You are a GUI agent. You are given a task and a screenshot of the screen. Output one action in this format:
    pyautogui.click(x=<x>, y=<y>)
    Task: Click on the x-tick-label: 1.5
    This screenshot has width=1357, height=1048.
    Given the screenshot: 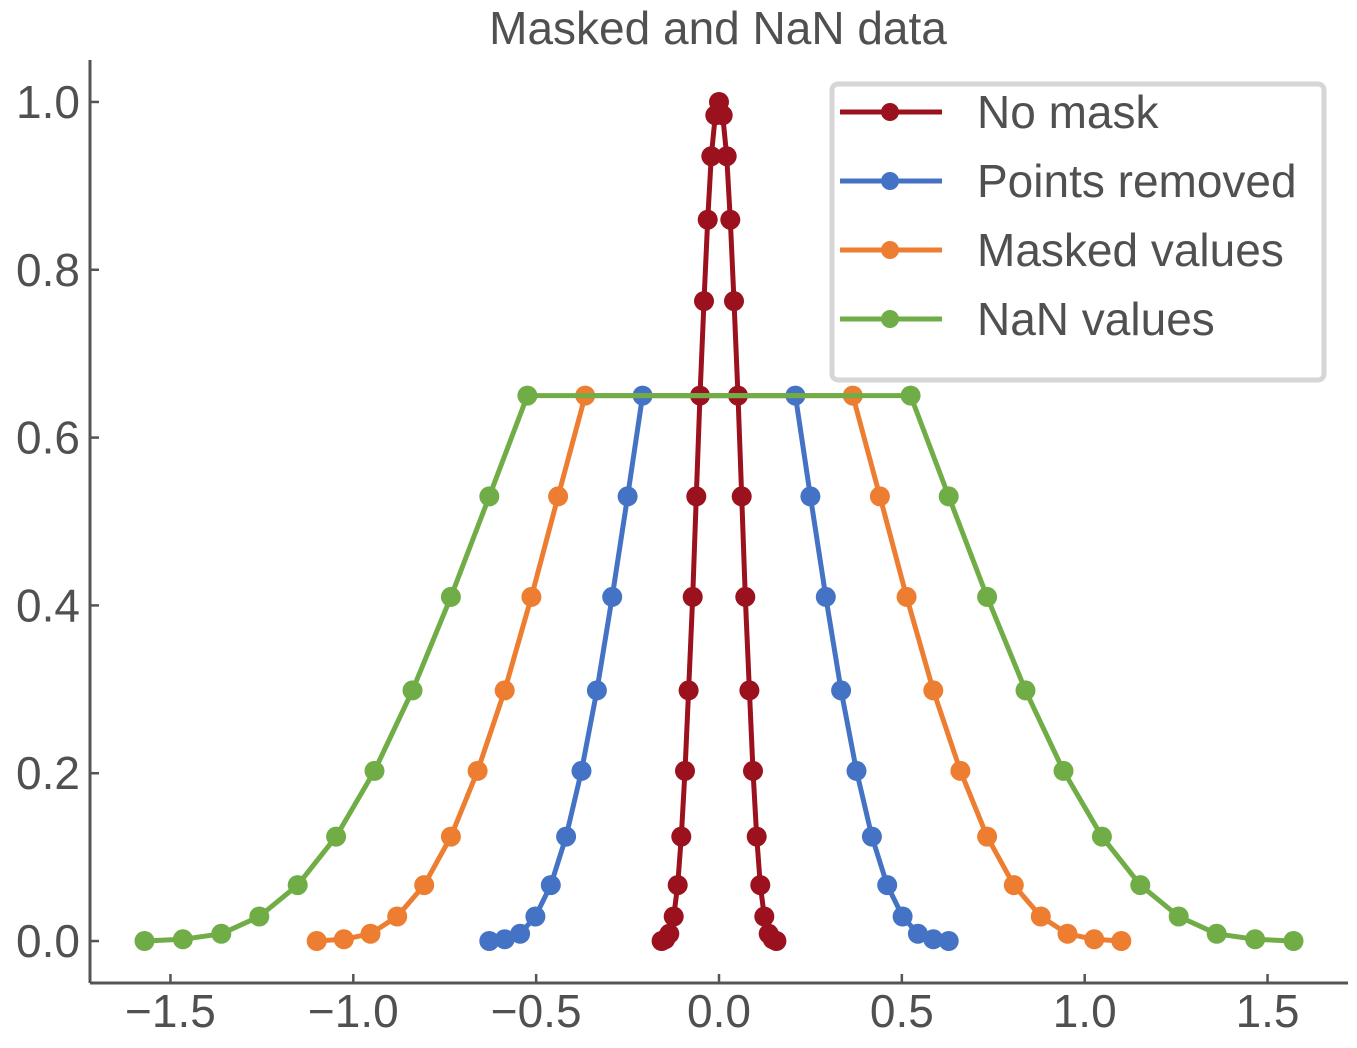 What is the action you would take?
    pyautogui.click(x=1268, y=1011)
    